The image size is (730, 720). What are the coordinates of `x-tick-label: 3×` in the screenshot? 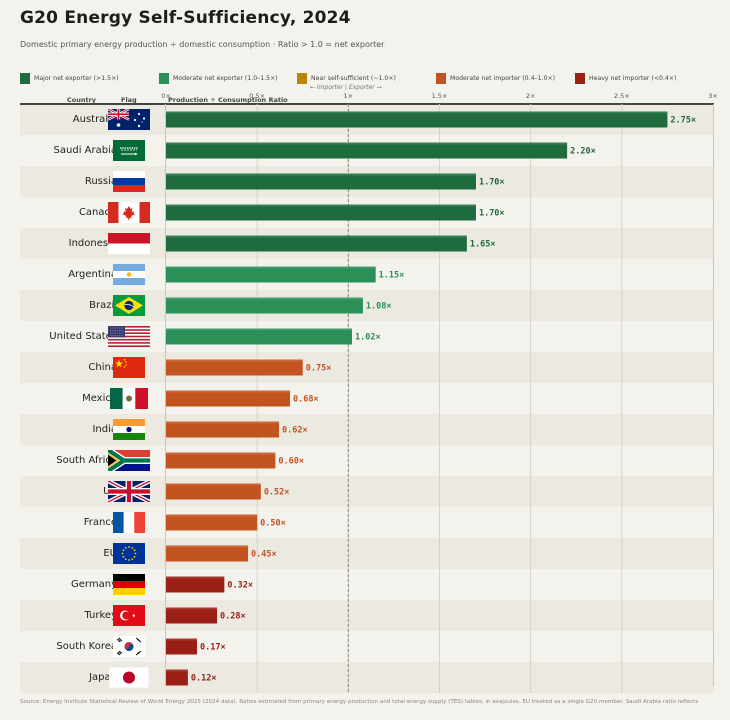 It's located at (713, 96).